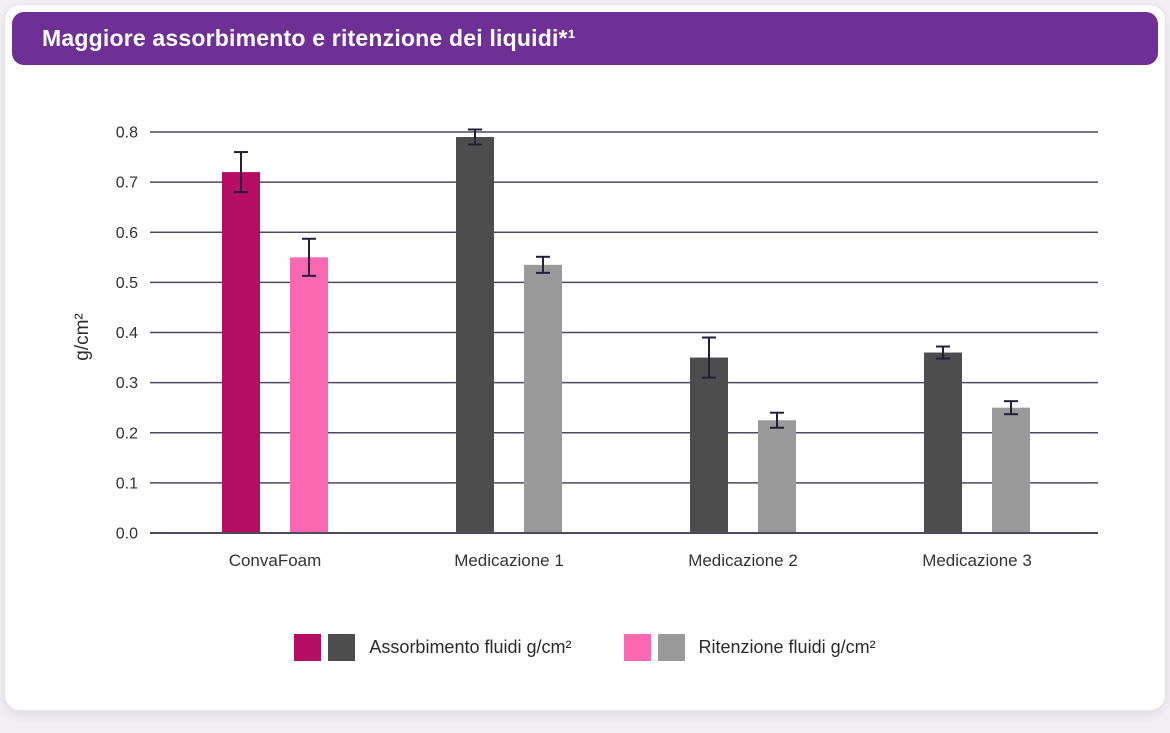  I want to click on x-category-label-0: ConvaFoam, so click(275, 560).